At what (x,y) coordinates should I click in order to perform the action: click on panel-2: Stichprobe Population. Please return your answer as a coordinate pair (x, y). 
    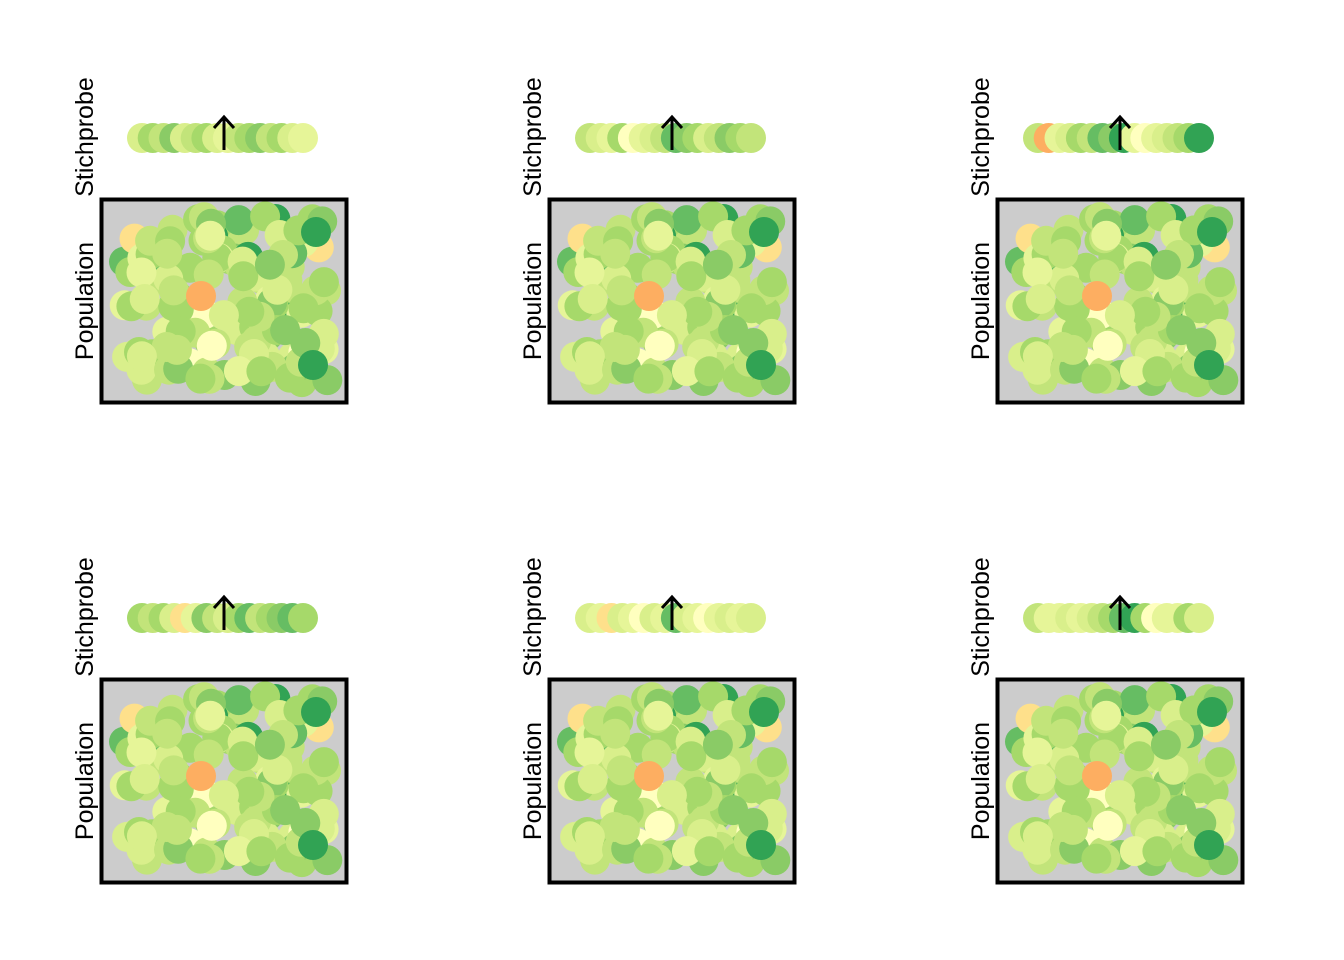
    Looking at the image, I should click on (658, 241).